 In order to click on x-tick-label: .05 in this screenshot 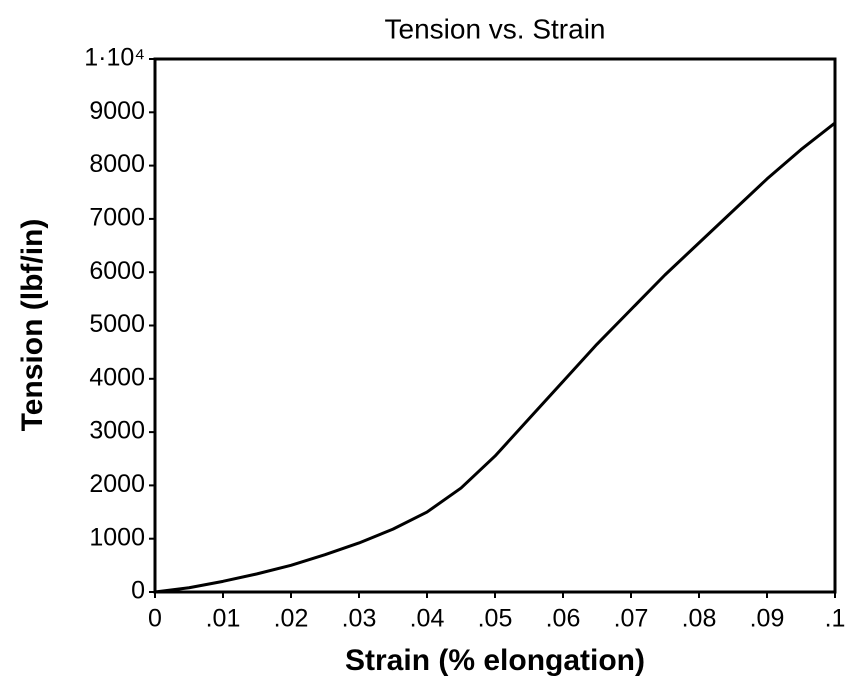, I will do `click(495, 619)`.